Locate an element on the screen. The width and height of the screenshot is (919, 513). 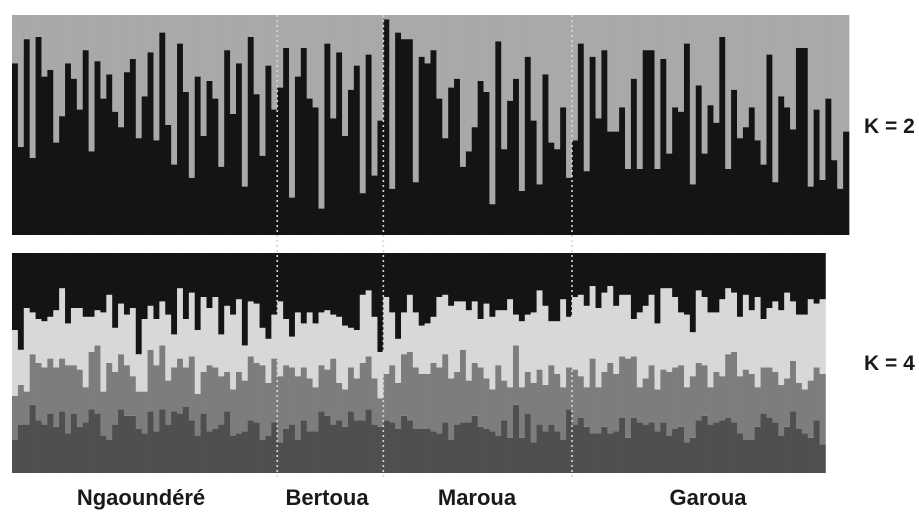
population-label: Bertoua is located at coordinates (327, 497).